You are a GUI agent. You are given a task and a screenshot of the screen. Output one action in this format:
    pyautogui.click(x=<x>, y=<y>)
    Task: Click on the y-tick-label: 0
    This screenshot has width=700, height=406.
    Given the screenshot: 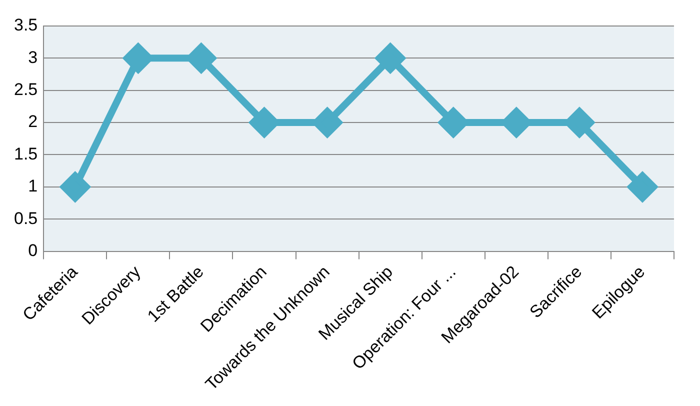 What is the action you would take?
    pyautogui.click(x=33, y=250)
    